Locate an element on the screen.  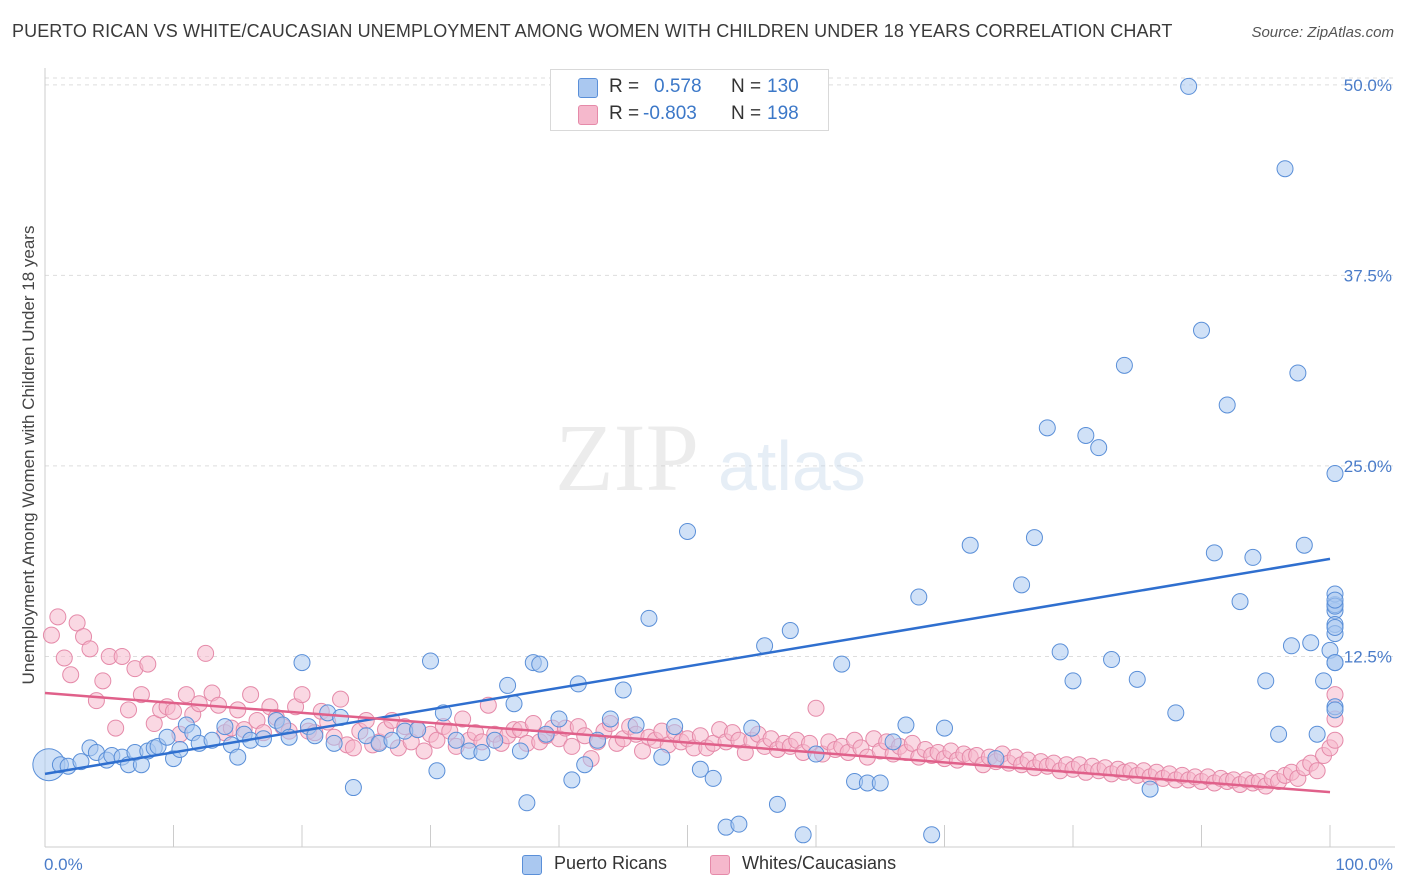
y-tick-label: 25.0% is located at coordinates (1368, 466).